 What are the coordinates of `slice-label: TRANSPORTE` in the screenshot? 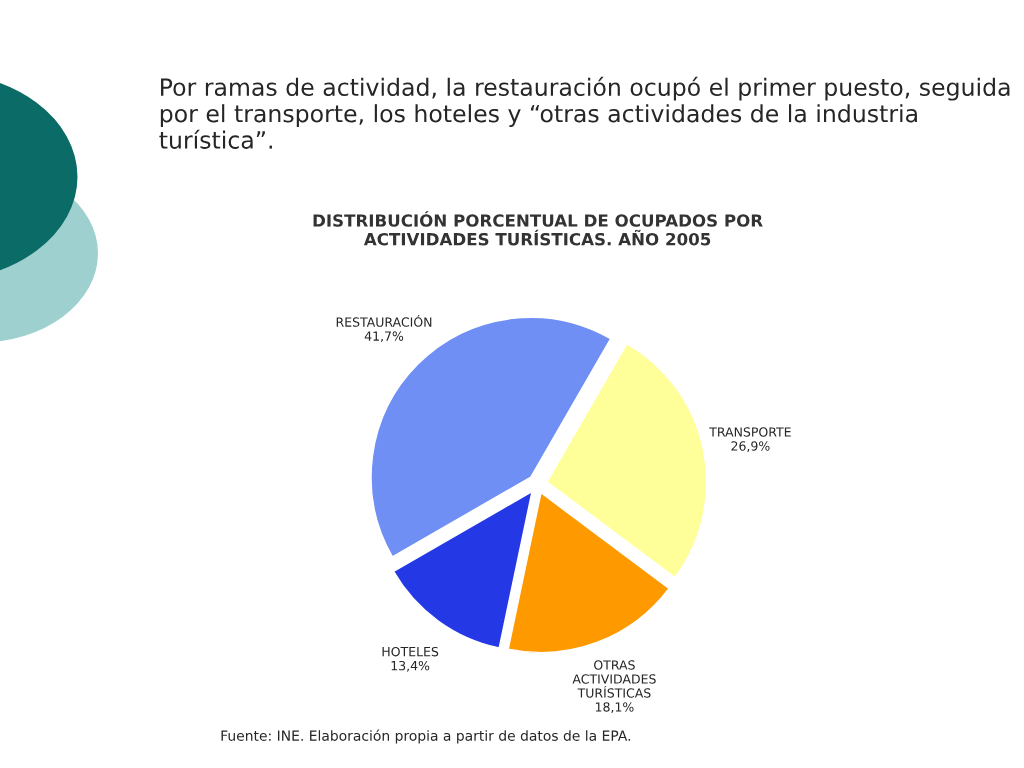 It's located at (750, 432).